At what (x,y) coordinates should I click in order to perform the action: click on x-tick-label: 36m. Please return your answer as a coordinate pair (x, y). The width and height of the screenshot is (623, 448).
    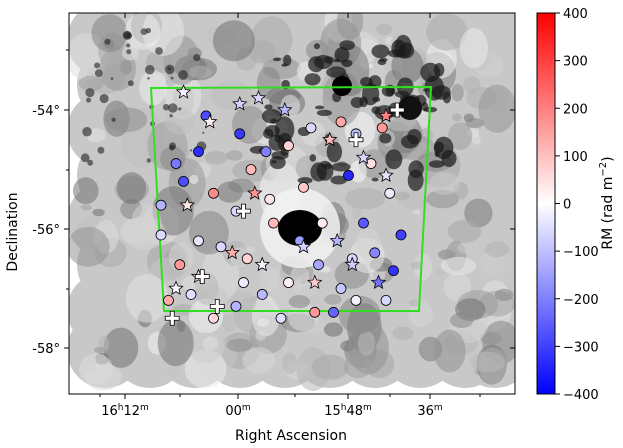
    Looking at the image, I should click on (429, 411).